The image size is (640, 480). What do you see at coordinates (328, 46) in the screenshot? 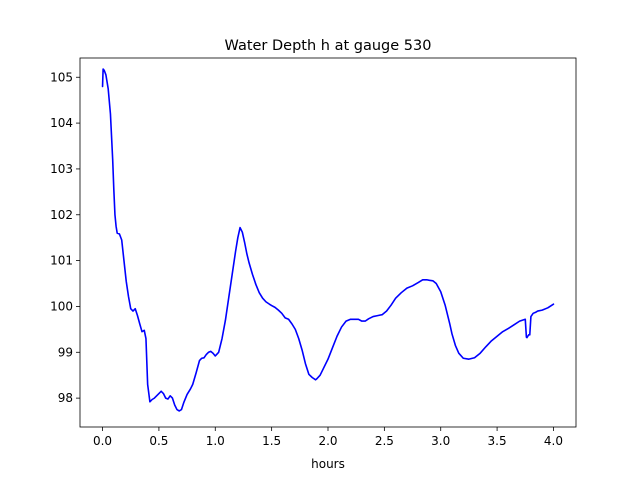
I see `chart-title: Water Depth h at gauge 530` at bounding box center [328, 46].